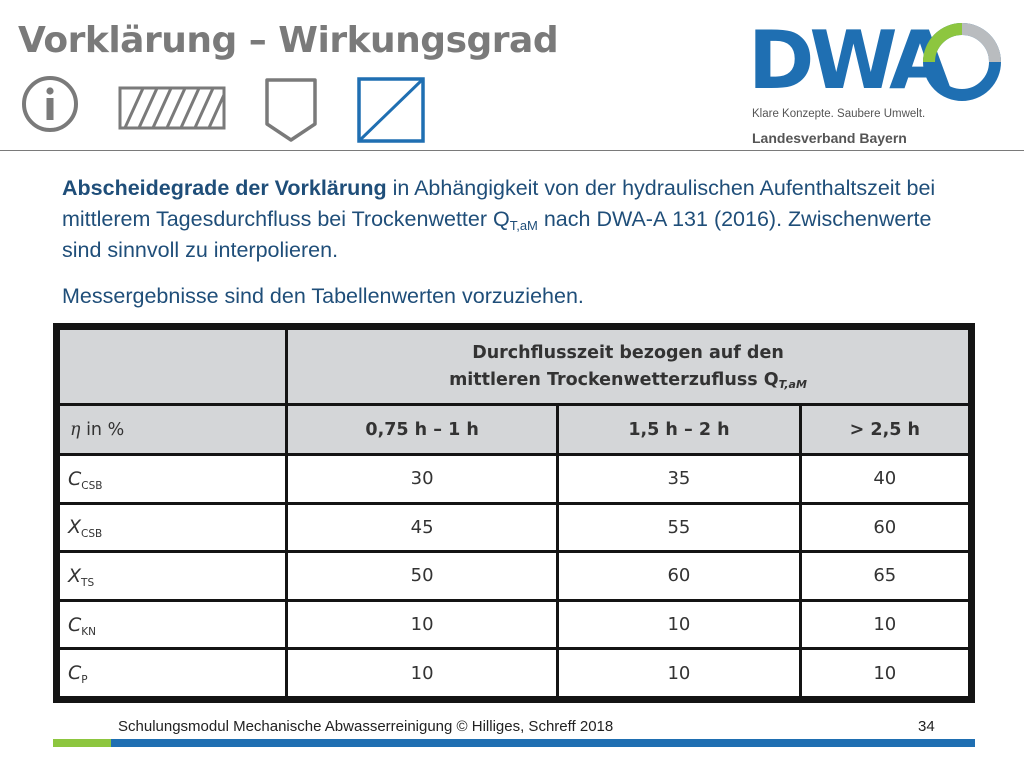  What do you see at coordinates (391, 110) in the screenshot?
I see `diagonal-square-icon` at bounding box center [391, 110].